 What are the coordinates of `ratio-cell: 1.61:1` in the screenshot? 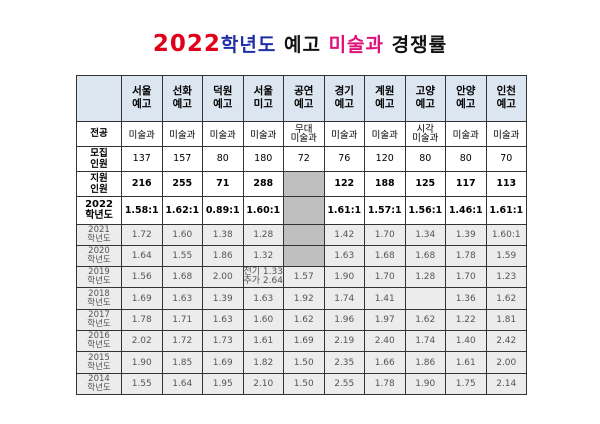 It's located at (344, 210).